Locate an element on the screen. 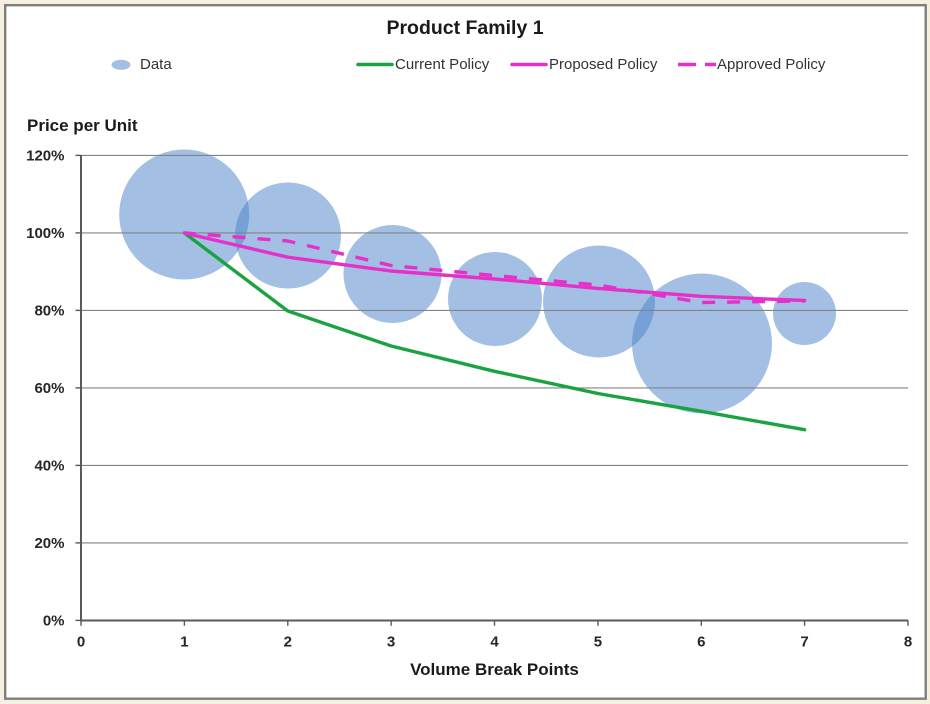 Image resolution: width=930 pixels, height=704 pixels. svg-text: 20% is located at coordinates (49, 543).